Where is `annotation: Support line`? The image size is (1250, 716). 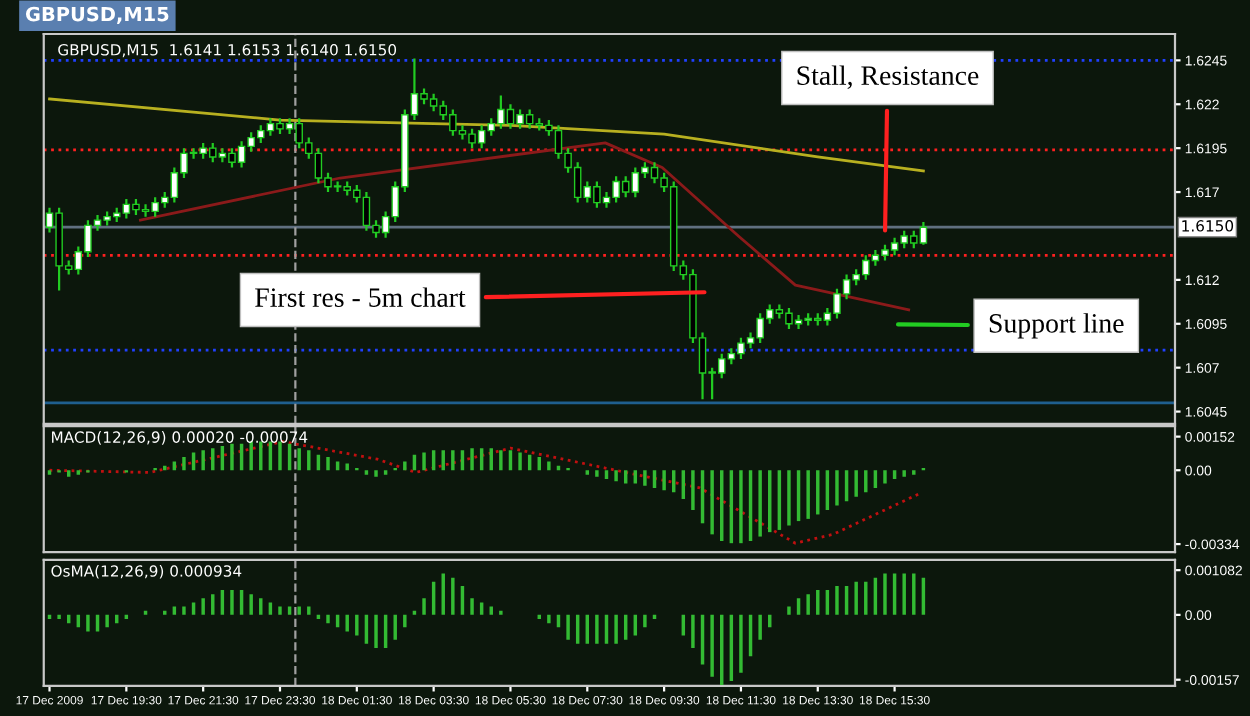 annotation: Support line is located at coordinates (1056, 326).